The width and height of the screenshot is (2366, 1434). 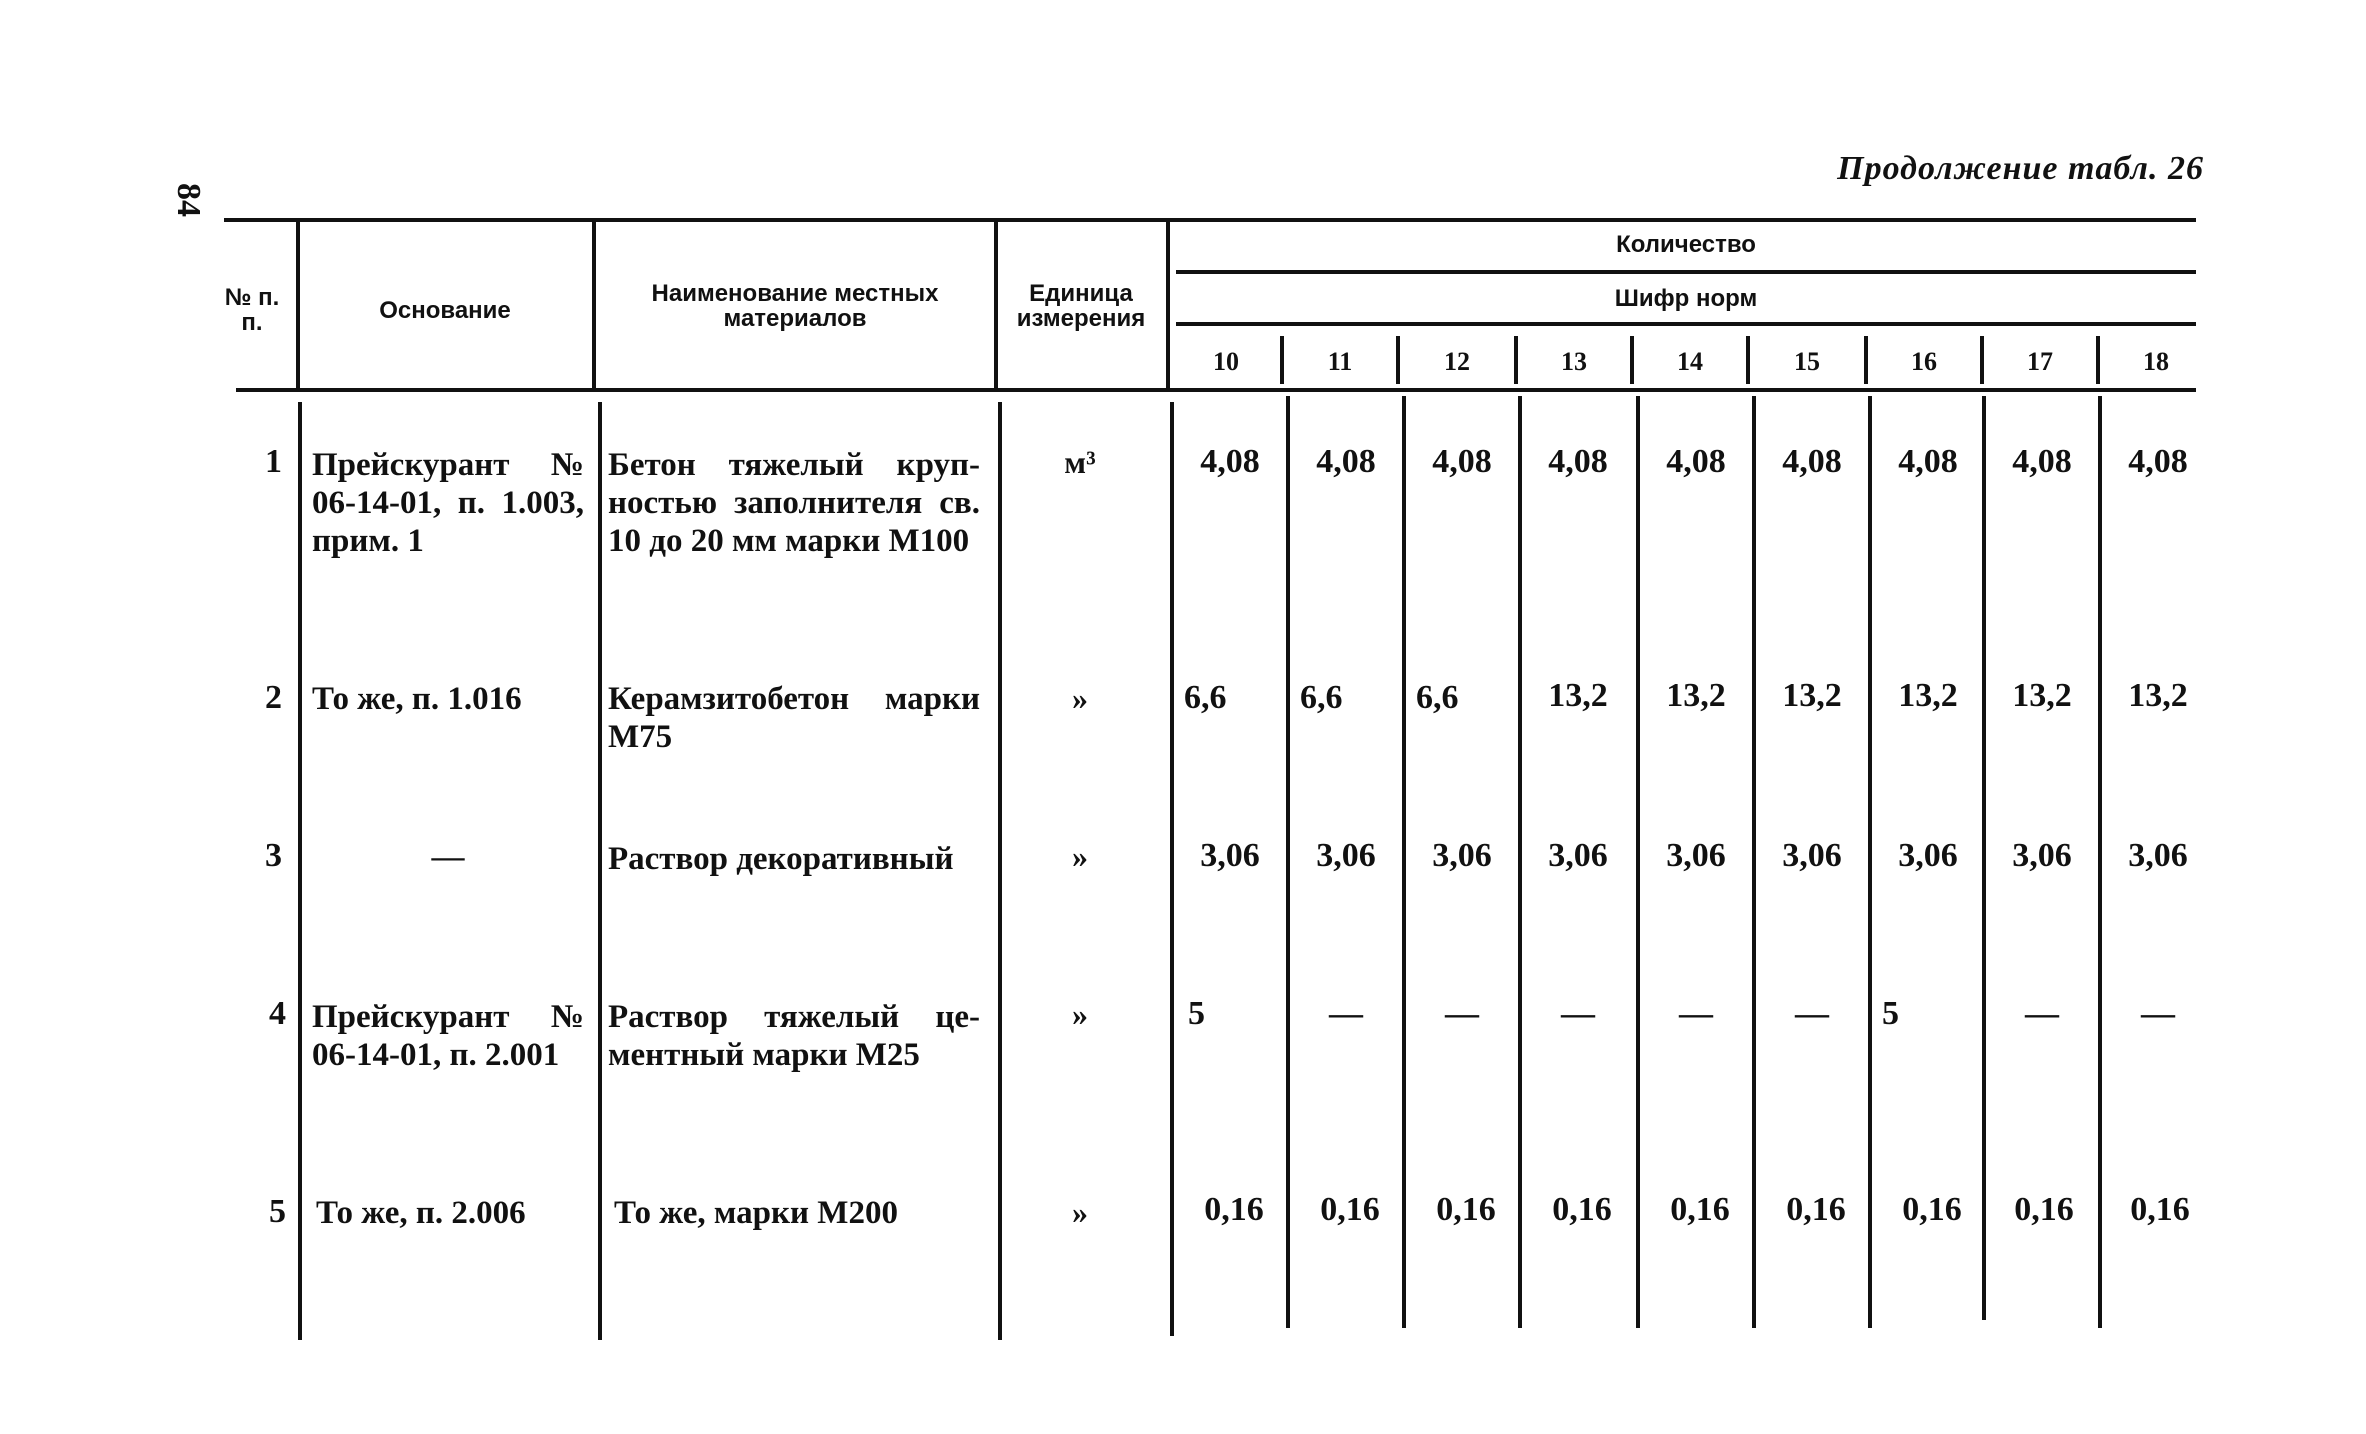 I want to click on row-number: 3, so click(x=273, y=855).